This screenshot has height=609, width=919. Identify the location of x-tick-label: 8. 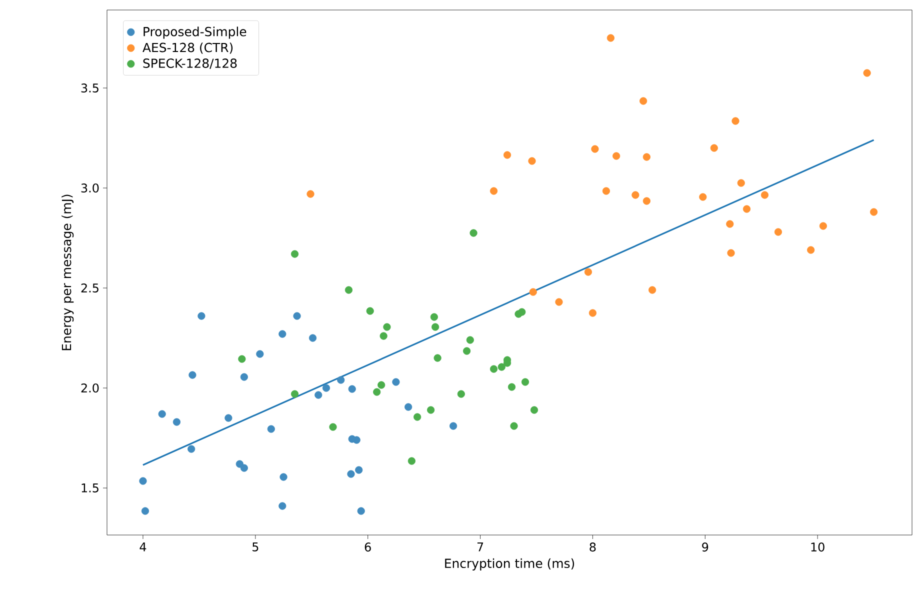
(593, 547).